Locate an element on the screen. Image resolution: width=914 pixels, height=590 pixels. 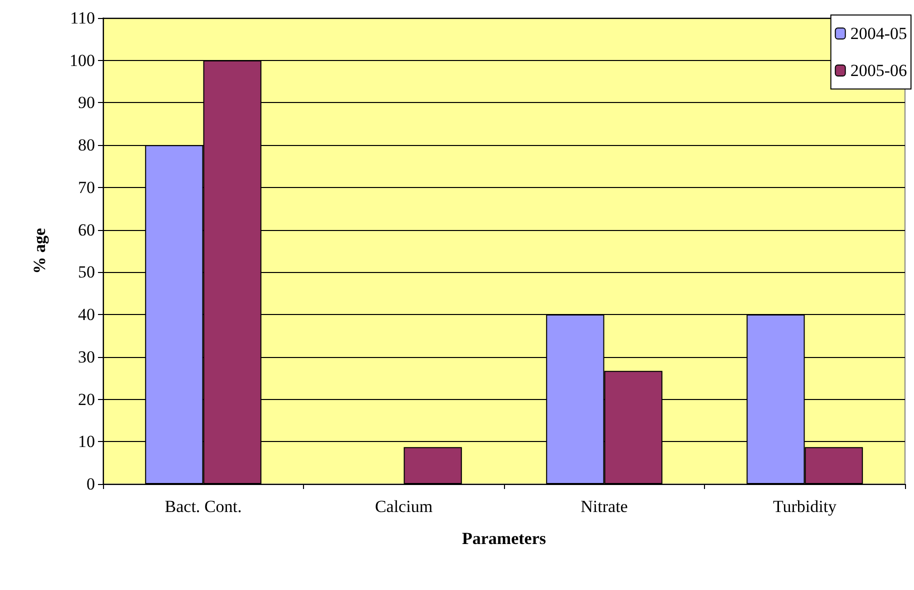
x-tick-label: Calcium is located at coordinates (403, 506).